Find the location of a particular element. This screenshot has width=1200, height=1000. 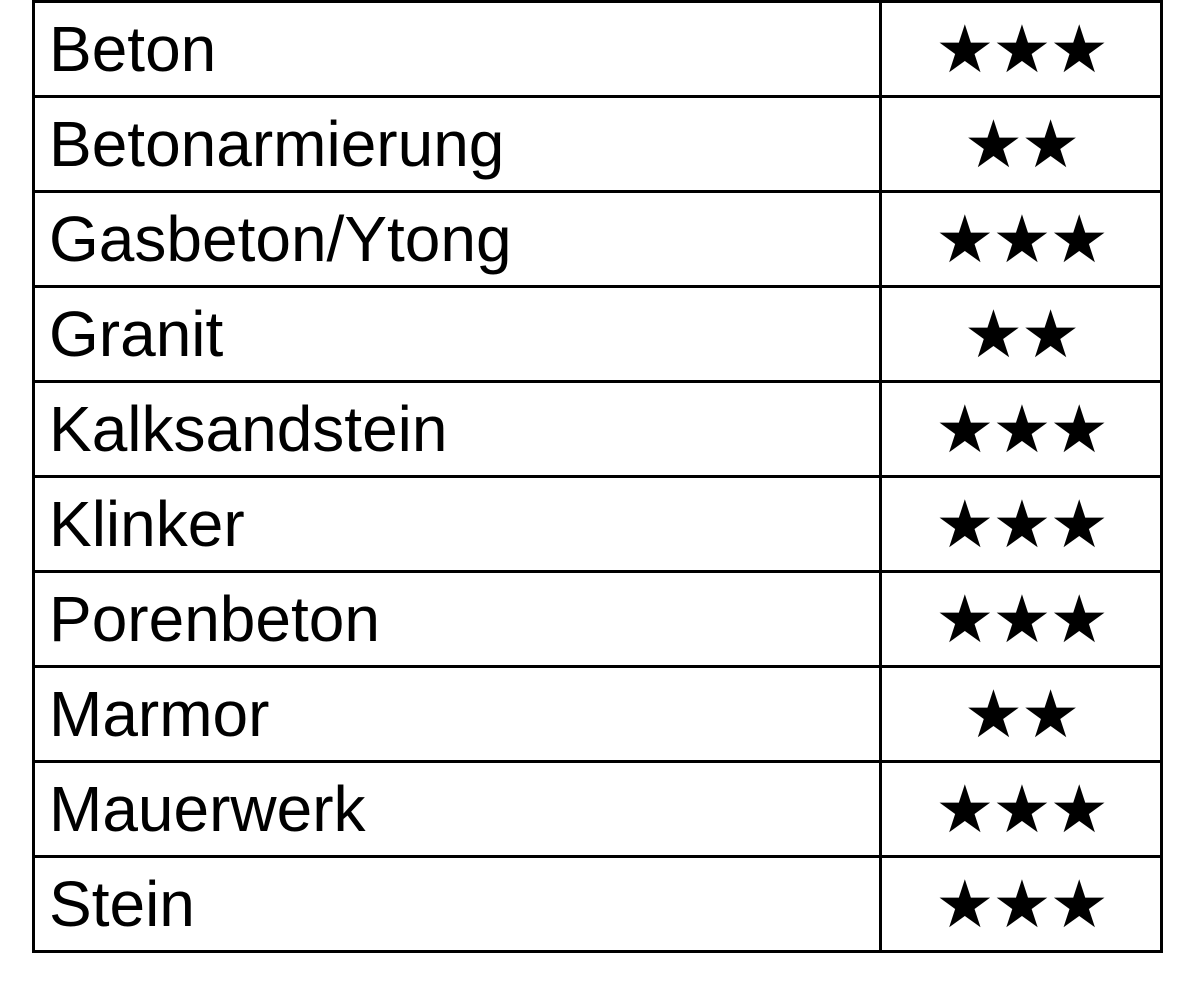

table-row: Porenbeton ★★★ is located at coordinates (597, 619).